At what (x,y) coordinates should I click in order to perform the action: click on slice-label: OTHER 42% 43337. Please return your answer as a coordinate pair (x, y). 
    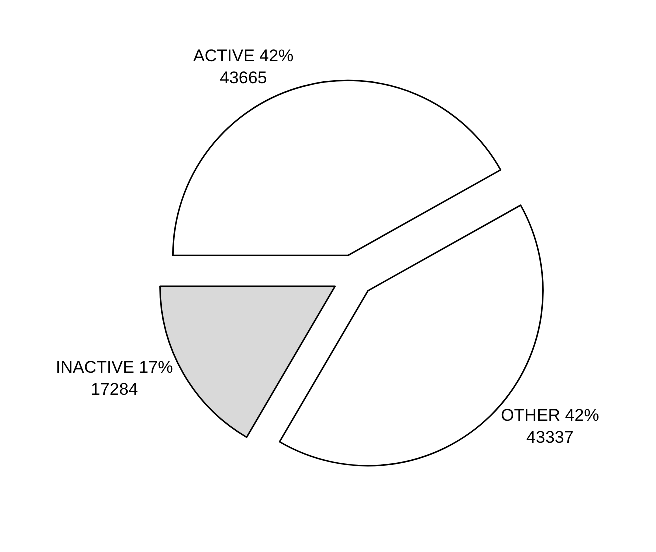
    Looking at the image, I should click on (550, 426).